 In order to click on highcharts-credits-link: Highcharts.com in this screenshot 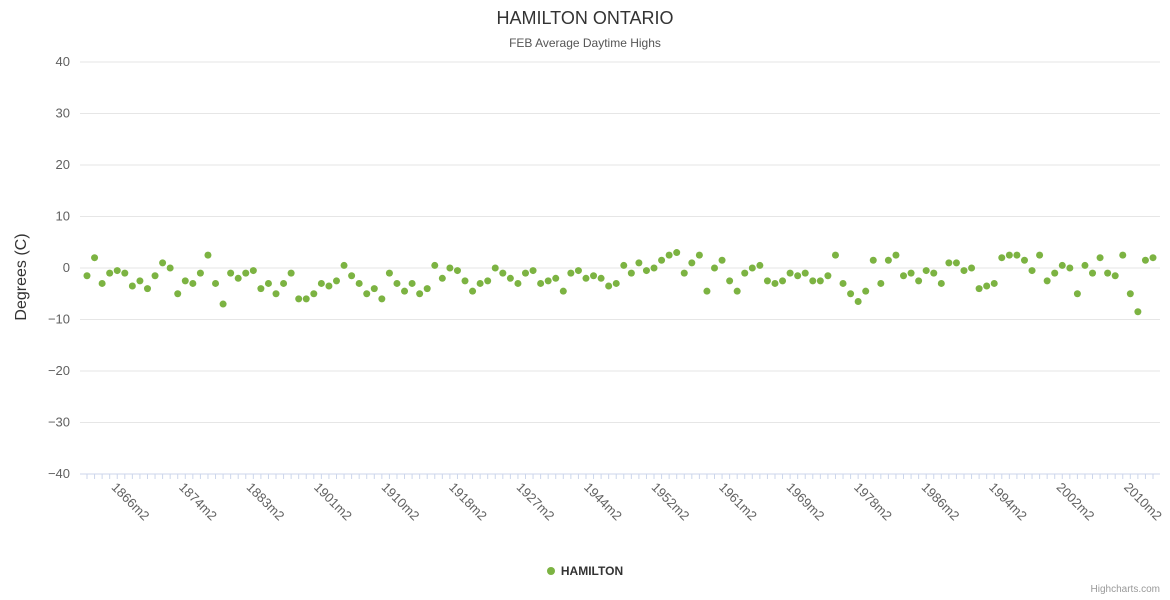, I will do `click(1125, 589)`.